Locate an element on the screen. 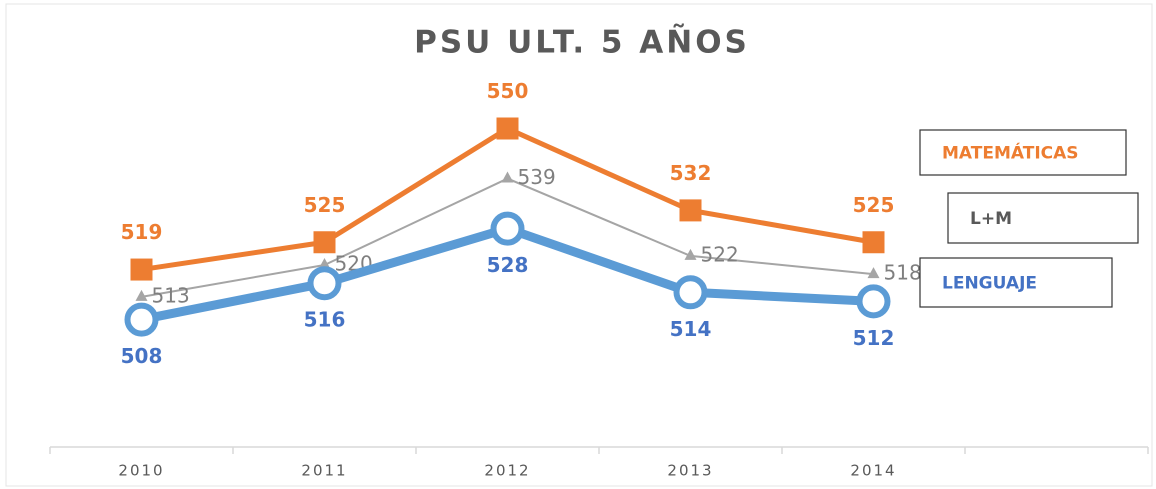 This screenshot has height=489, width=1156. data-label: 518 is located at coordinates (903, 273).